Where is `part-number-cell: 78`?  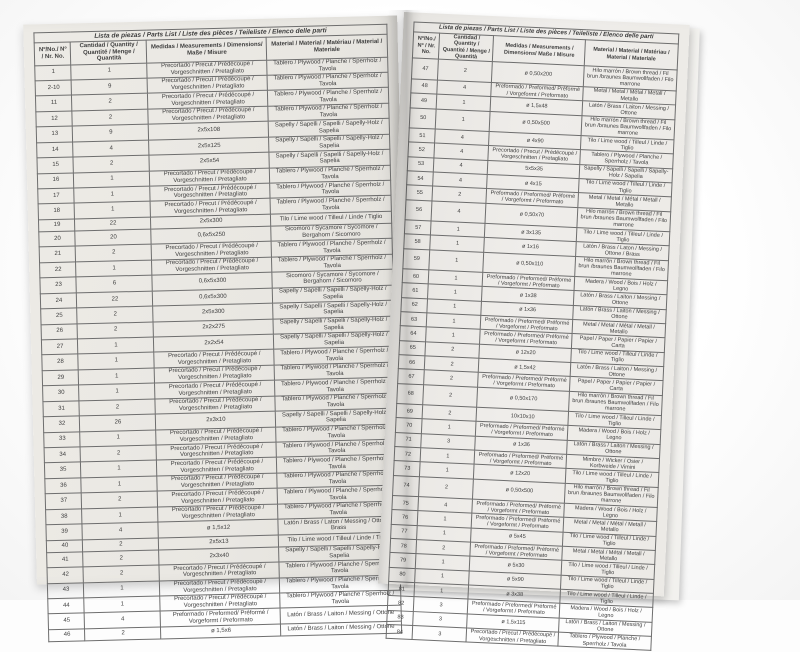 part-number-cell: 78 is located at coordinates (404, 546).